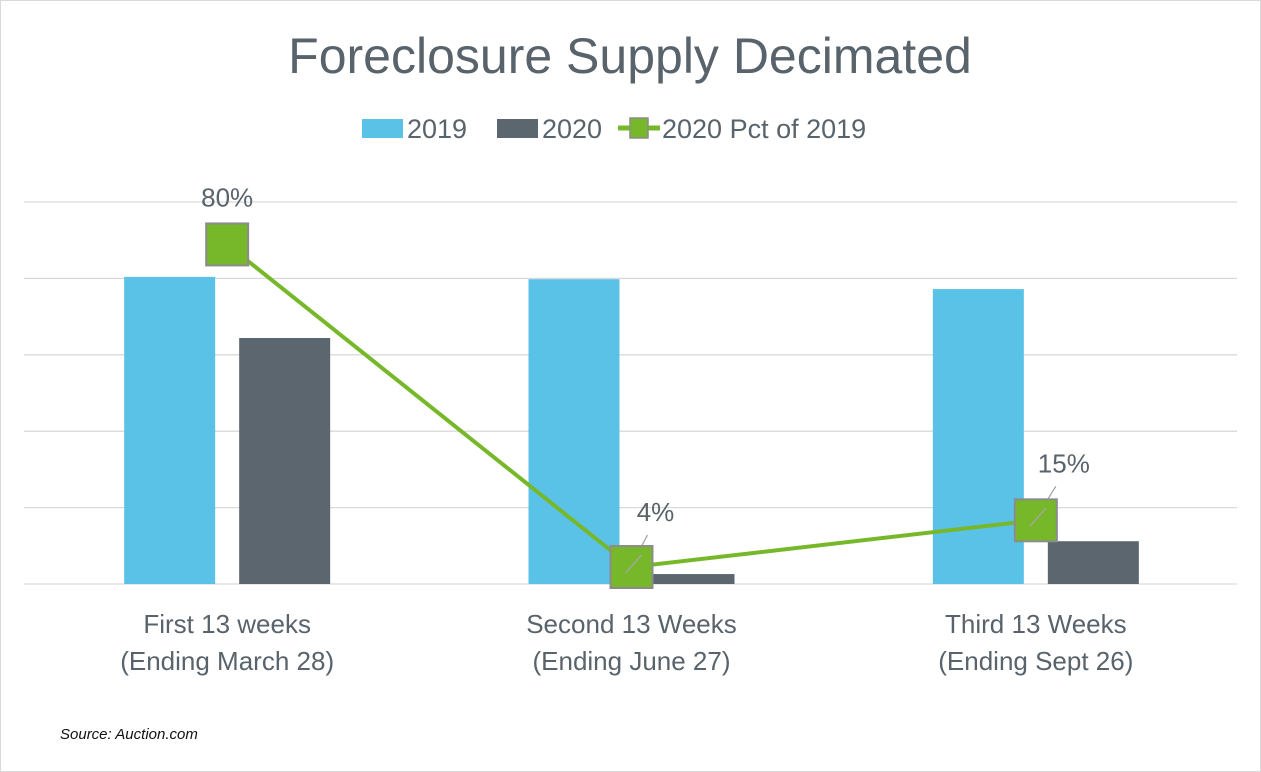 The width and height of the screenshot is (1261, 772). I want to click on legend-swatch-2020, so click(517, 128).